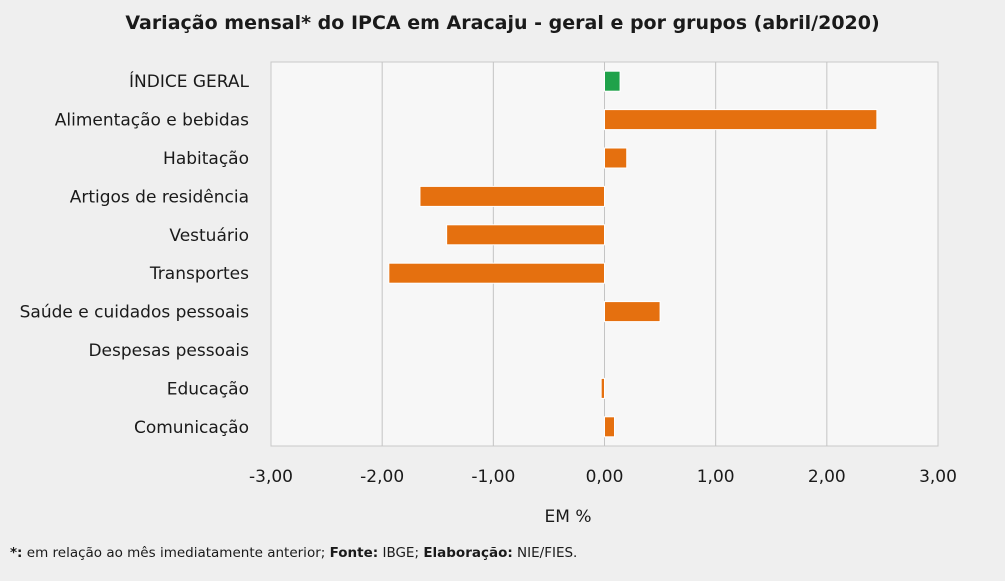  I want to click on category-label: Despesas pessoais, so click(168, 351).